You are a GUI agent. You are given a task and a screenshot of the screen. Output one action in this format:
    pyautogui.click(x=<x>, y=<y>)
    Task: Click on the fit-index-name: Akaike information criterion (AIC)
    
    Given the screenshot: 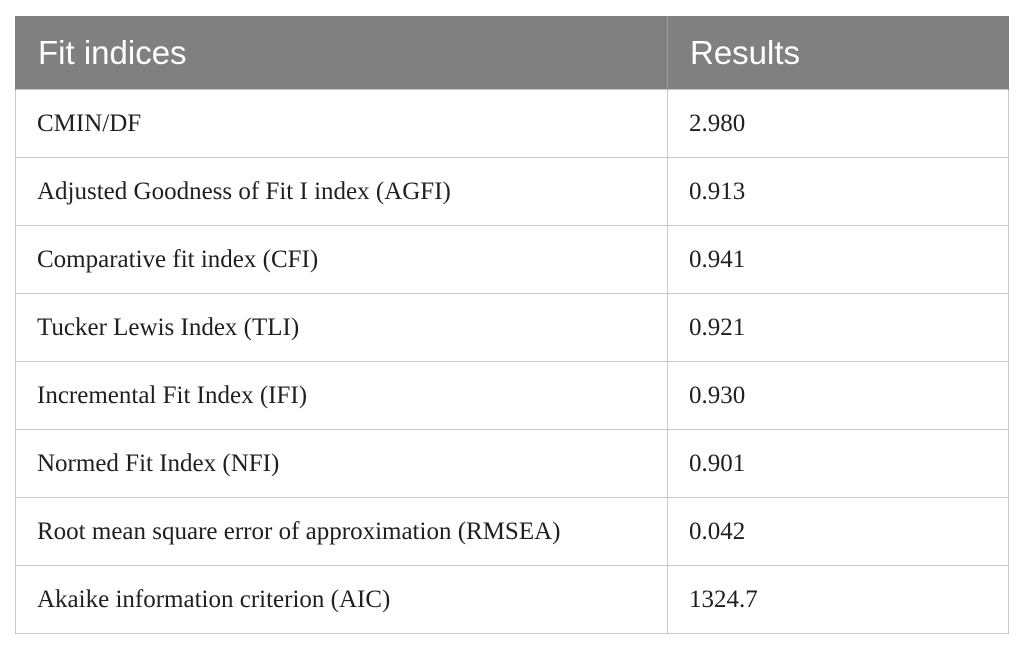 What is the action you would take?
    pyautogui.click(x=342, y=600)
    